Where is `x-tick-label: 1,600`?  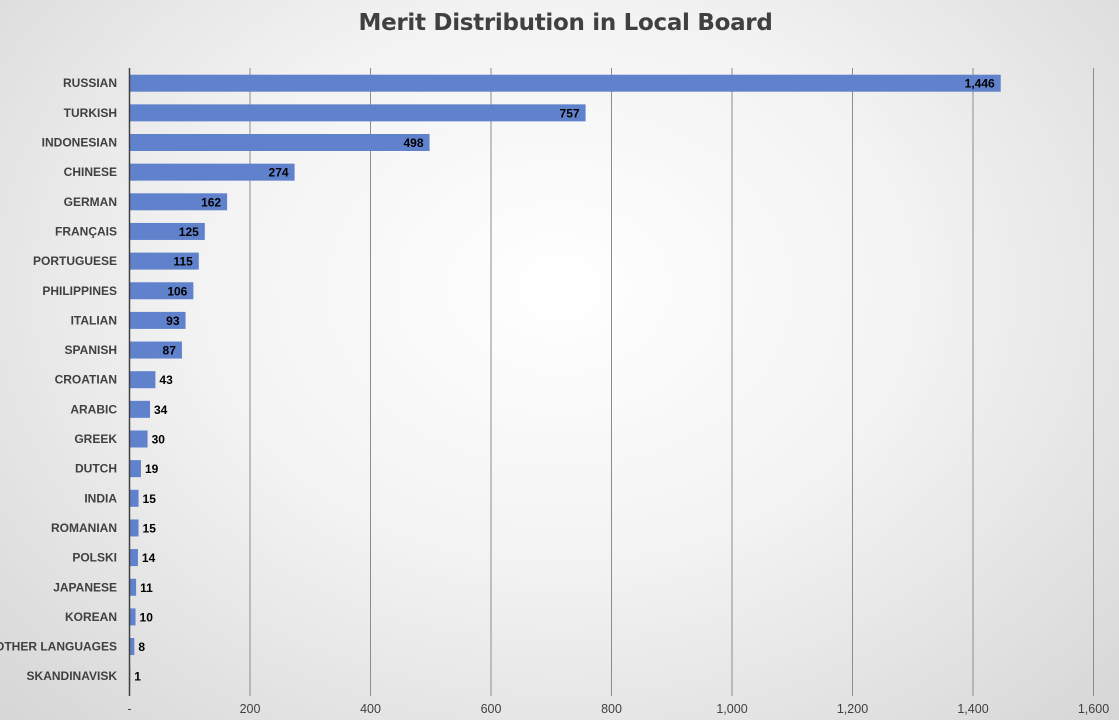
x-tick-label: 1,600 is located at coordinates (1093, 709).